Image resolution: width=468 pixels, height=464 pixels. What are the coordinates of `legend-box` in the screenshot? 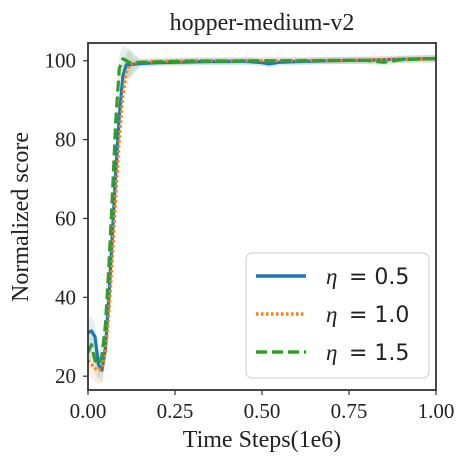 It's located at (337, 315).